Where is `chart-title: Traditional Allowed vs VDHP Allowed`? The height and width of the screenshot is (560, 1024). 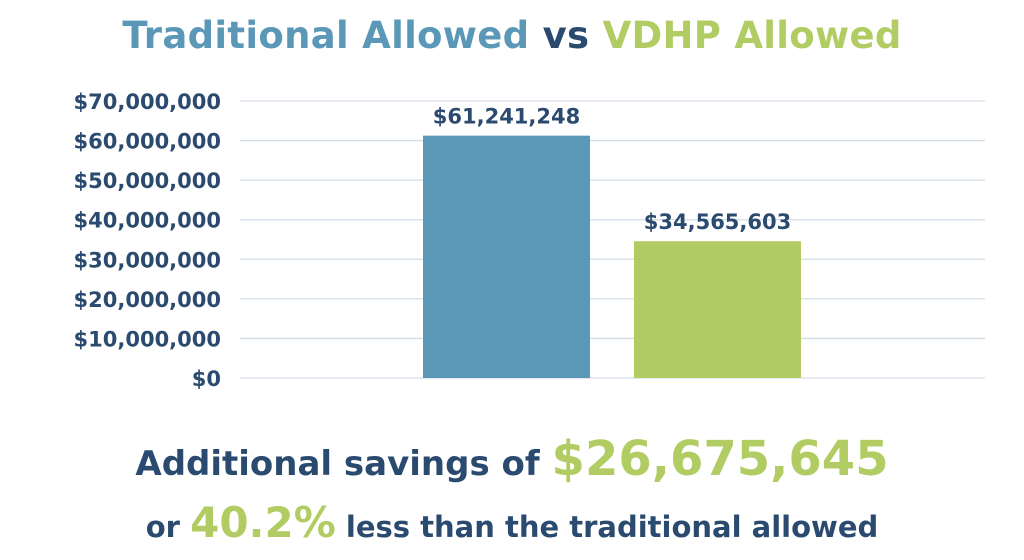
chart-title: Traditional Allowed vs VDHP Allowed is located at coordinates (512, 35).